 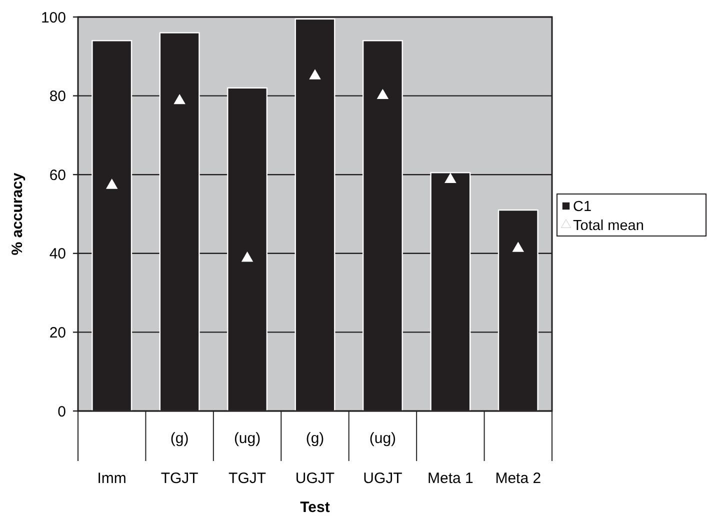 I want to click on category-label: (ug) TGJT, so click(x=247, y=458).